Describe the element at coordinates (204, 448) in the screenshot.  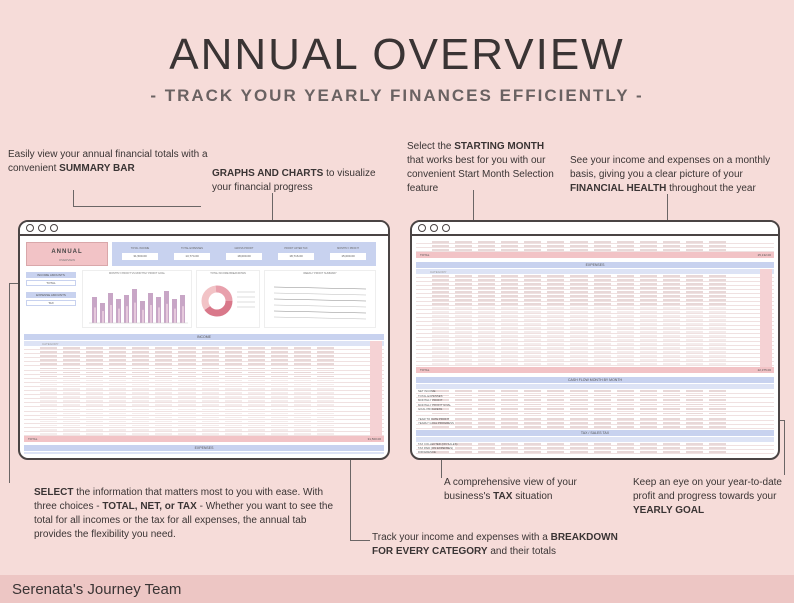
I see `expenses-band-left: EXPENSES` at that location.